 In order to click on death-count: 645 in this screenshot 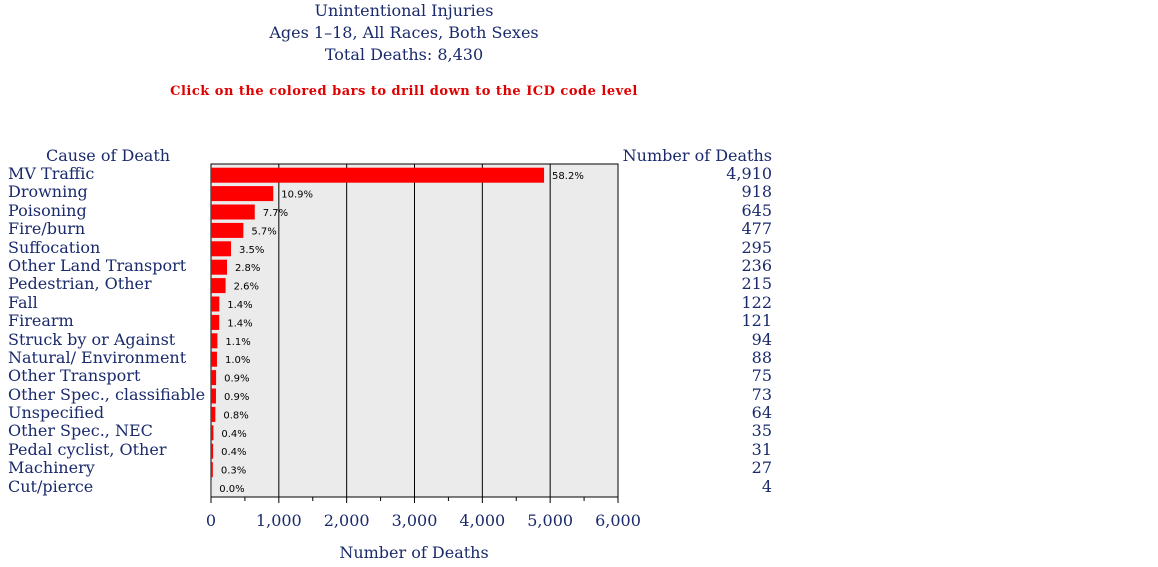, I will do `click(756, 210)`.